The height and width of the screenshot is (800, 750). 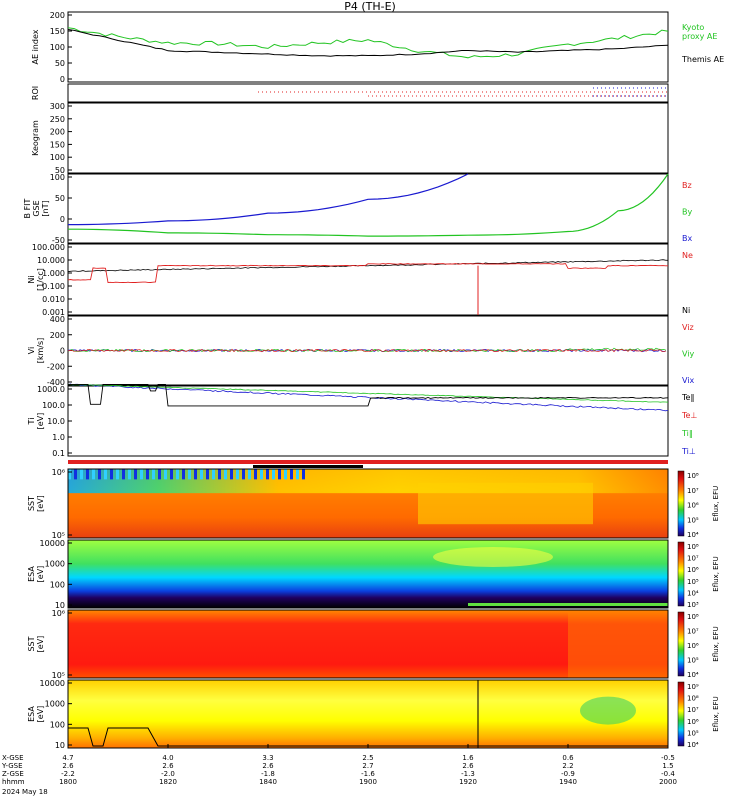 What do you see at coordinates (693, 745) in the screenshot?
I see `esa_e-cbar-tick: 10⁴` at bounding box center [693, 745].